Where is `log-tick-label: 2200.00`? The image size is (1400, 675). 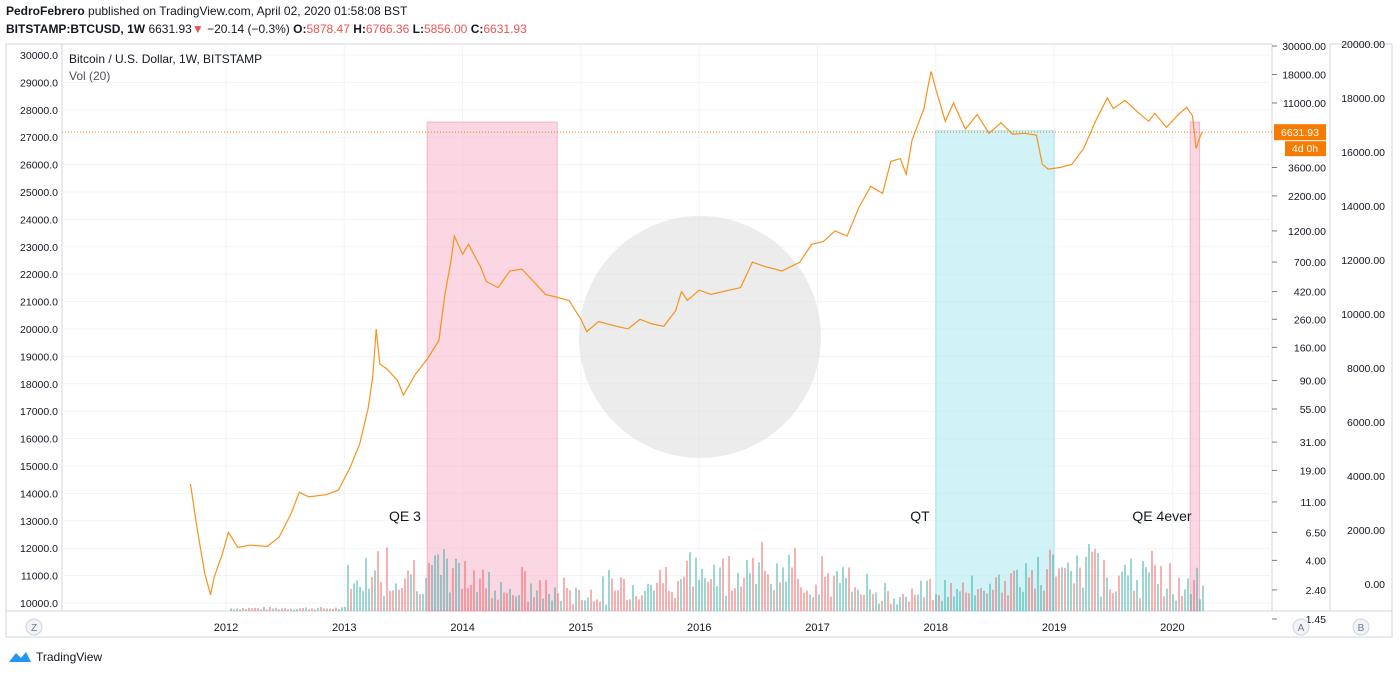
log-tick-label: 2200.00 is located at coordinates (1307, 197).